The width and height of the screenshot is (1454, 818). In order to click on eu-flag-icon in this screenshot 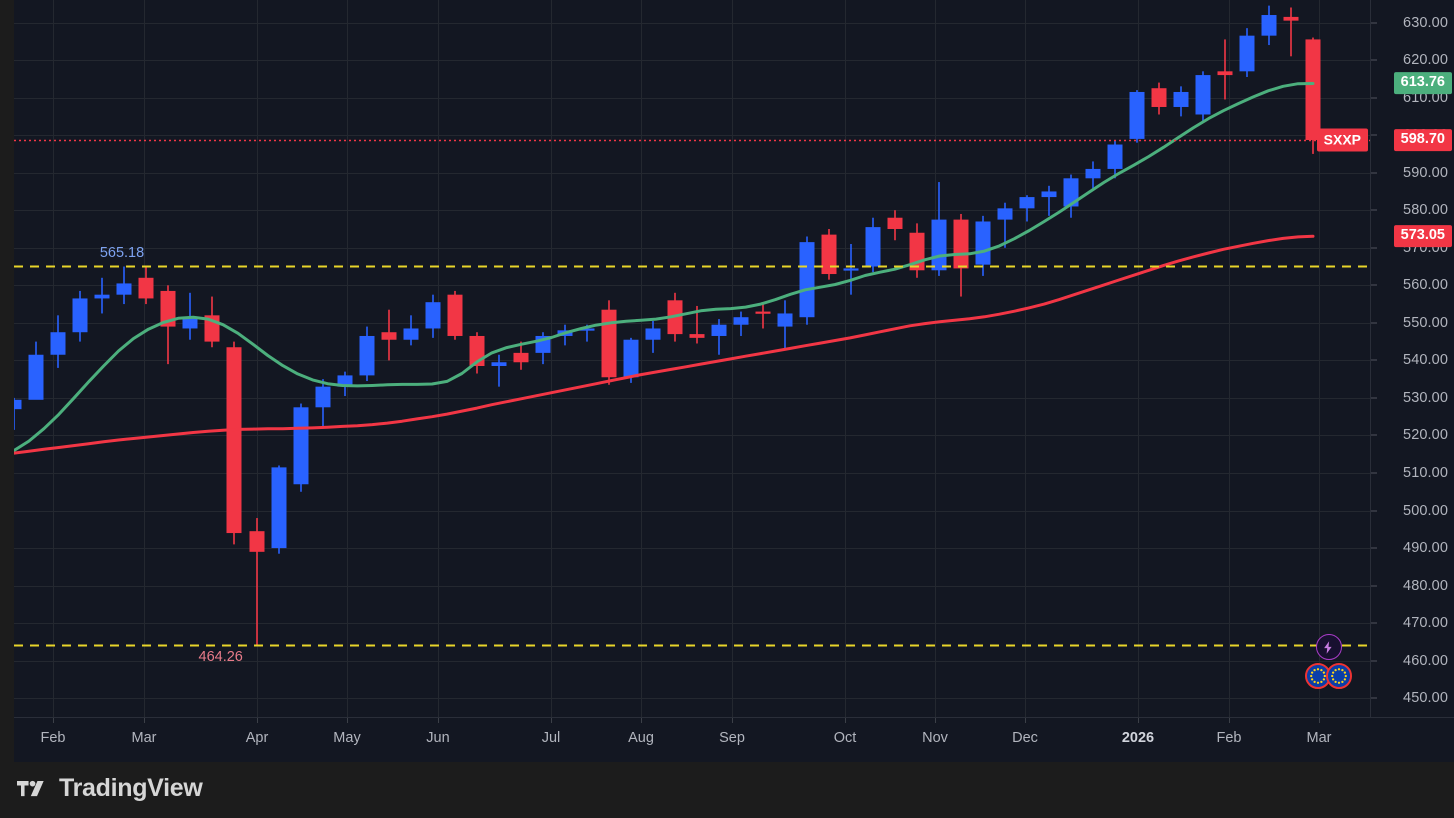, I will do `click(1339, 676)`.